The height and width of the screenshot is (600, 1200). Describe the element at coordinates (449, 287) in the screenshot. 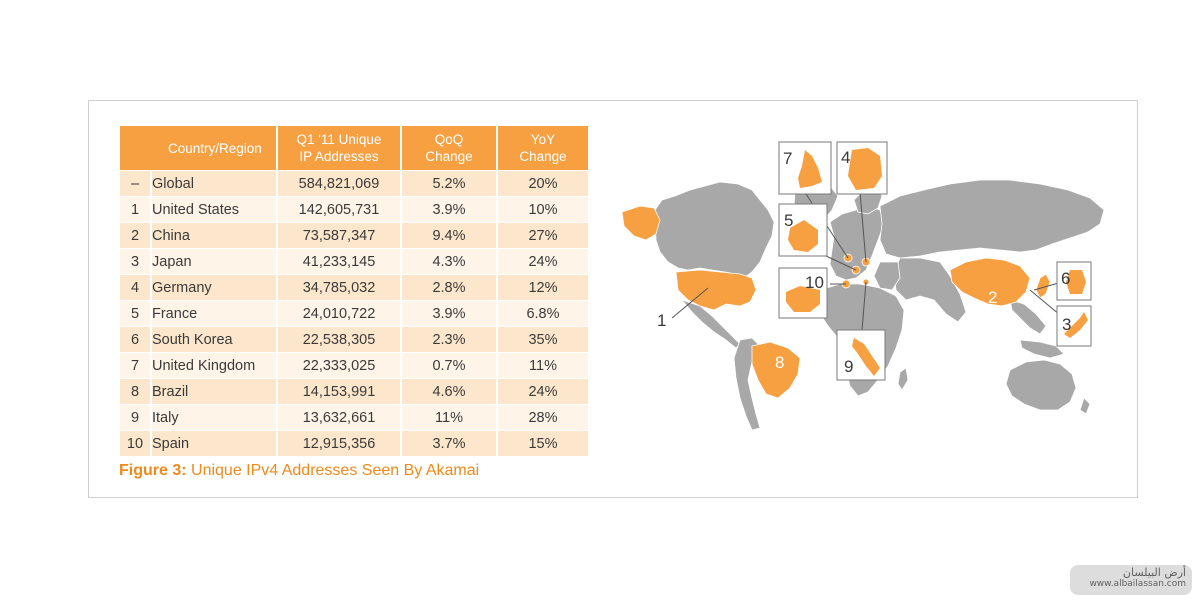

I see `cell-qoq: 2.8%` at that location.